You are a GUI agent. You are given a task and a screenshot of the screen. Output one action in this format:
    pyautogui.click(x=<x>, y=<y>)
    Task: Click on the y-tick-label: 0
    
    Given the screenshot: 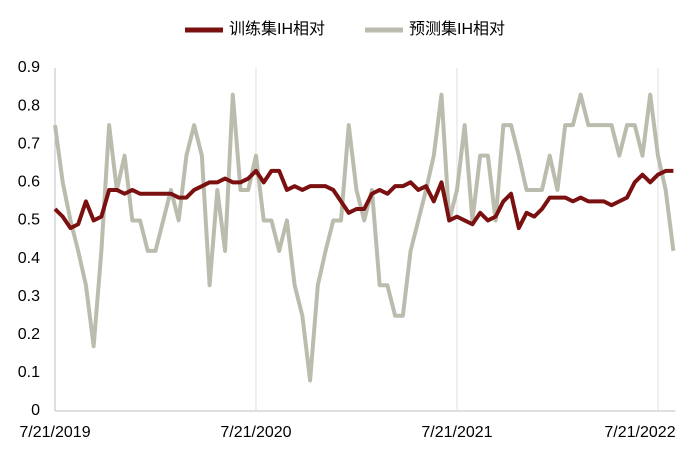 What is the action you would take?
    pyautogui.click(x=35, y=410)
    